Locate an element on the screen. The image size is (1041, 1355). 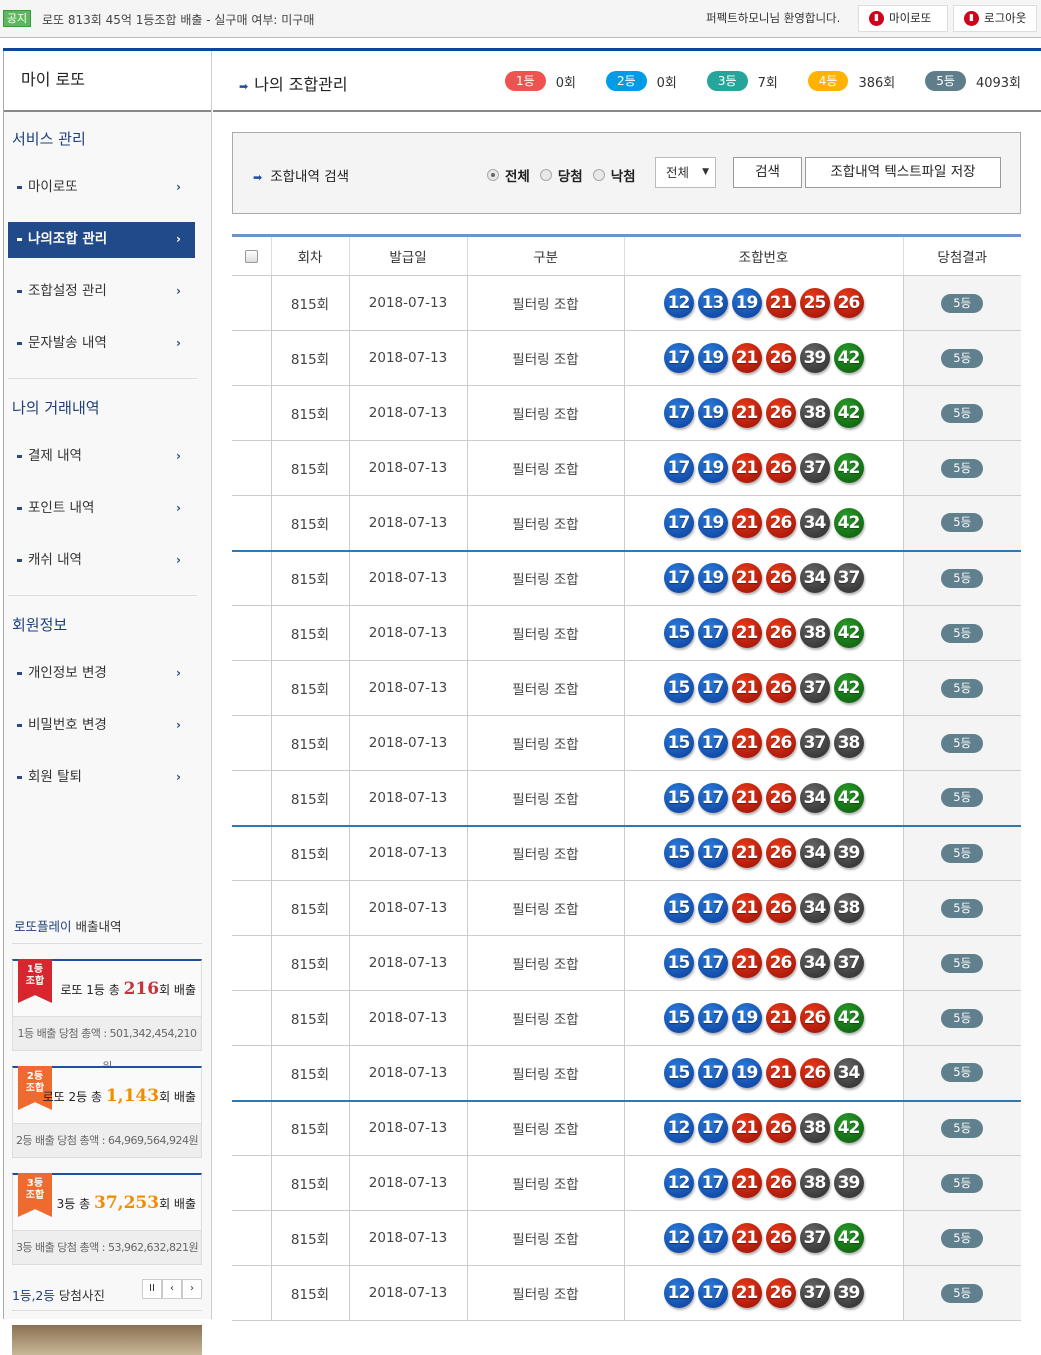
radio-label: 당첨 is located at coordinates (570, 177).